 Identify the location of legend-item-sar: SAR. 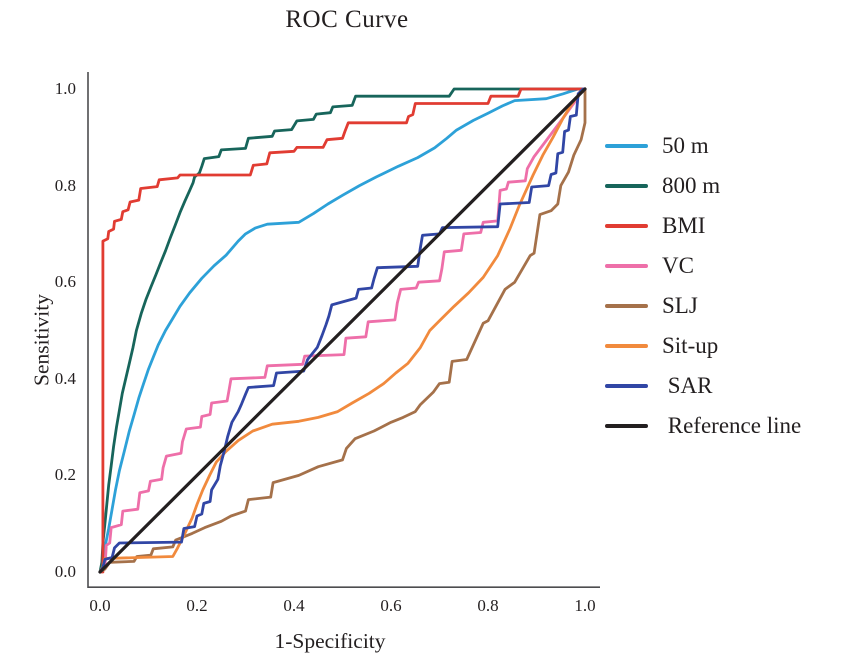
(703, 386).